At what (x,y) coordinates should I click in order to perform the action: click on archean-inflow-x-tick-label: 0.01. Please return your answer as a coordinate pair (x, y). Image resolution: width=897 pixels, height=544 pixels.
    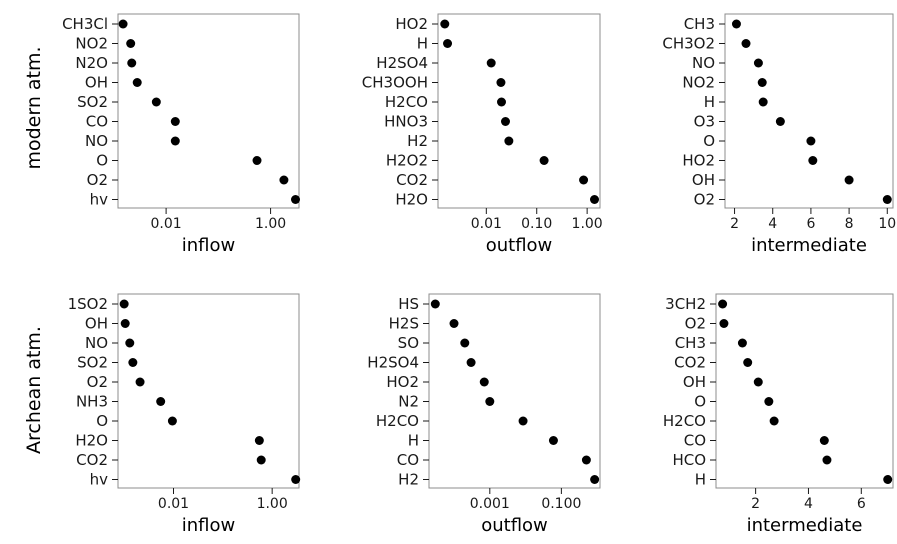
    Looking at the image, I should click on (173, 504).